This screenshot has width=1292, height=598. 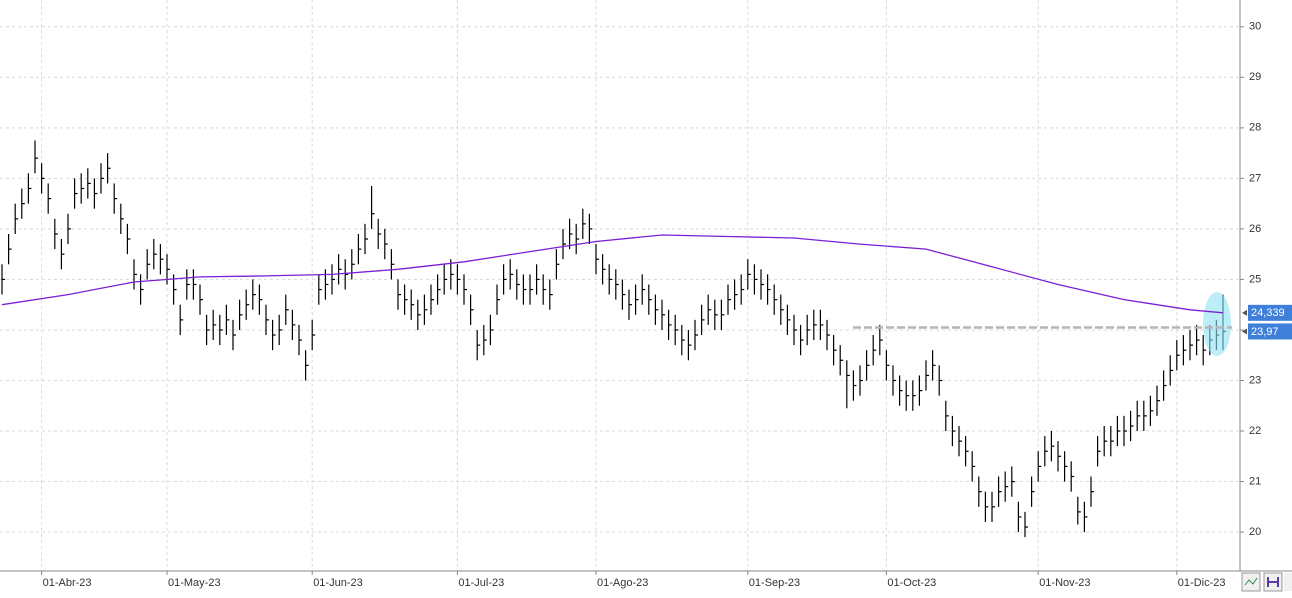 I want to click on x-tick-label: 01-Oct-23, so click(x=911, y=583).